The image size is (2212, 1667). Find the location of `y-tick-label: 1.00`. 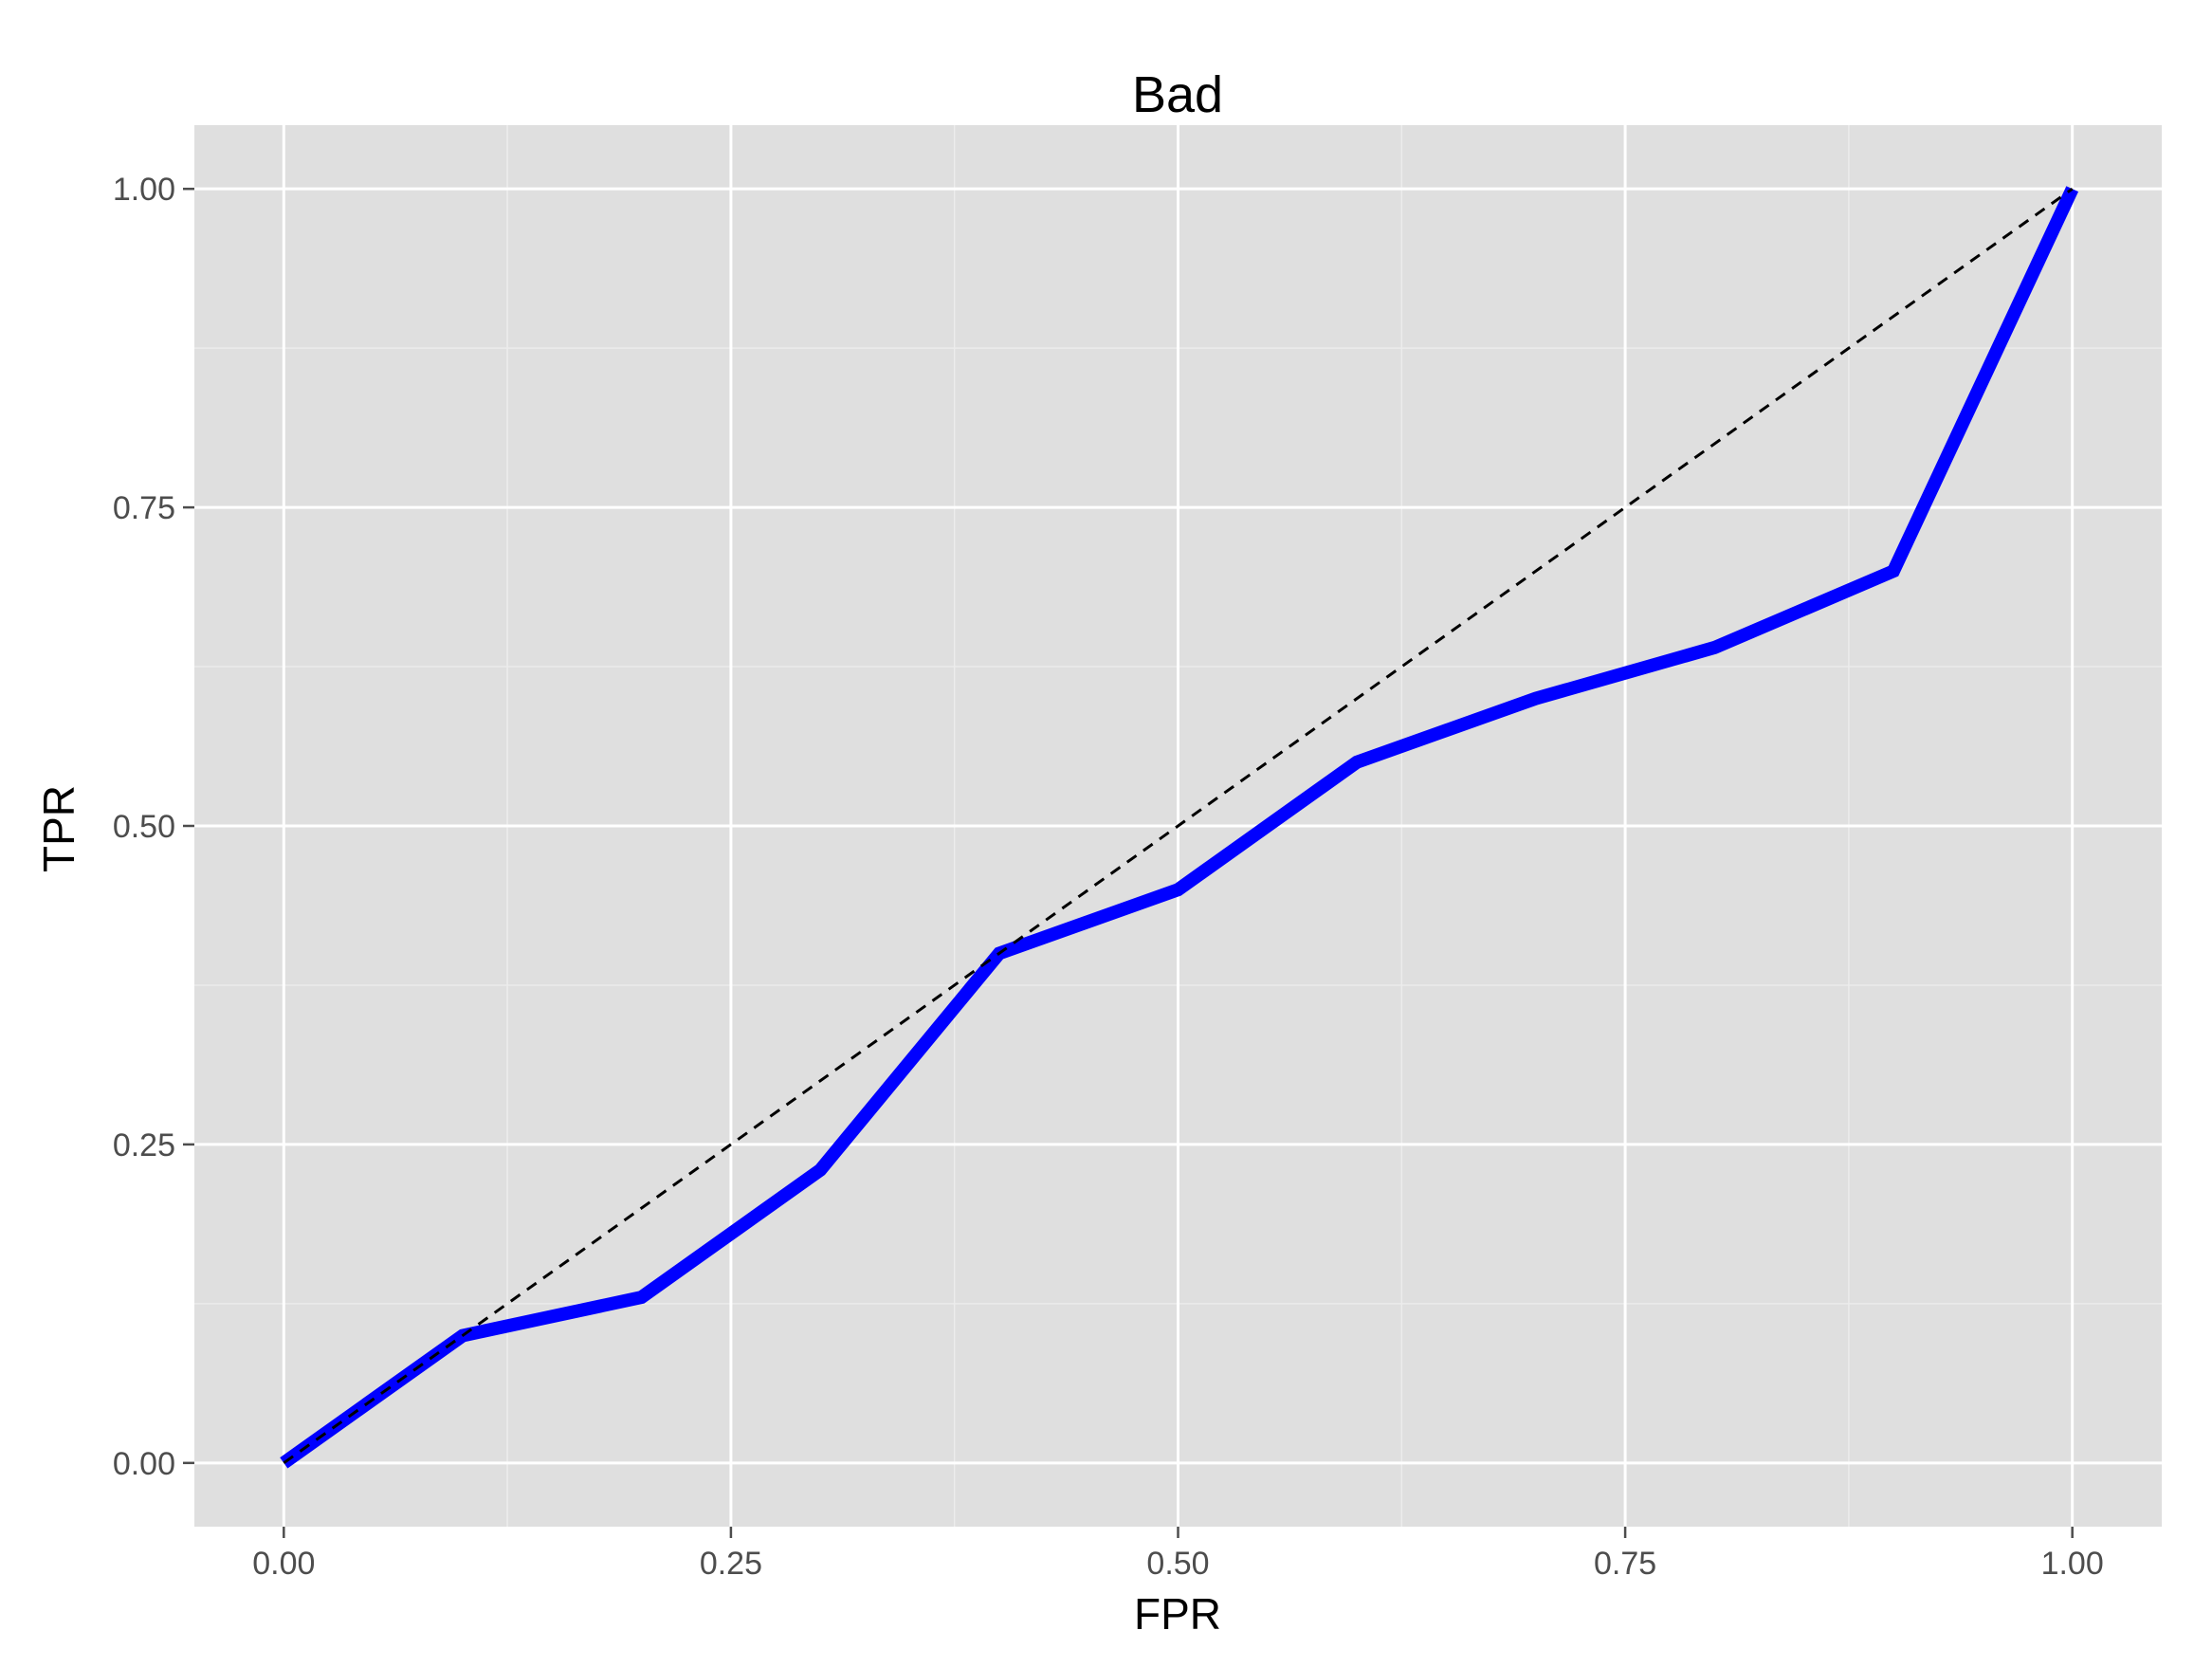

y-tick-label: 1.00 is located at coordinates (144, 190).